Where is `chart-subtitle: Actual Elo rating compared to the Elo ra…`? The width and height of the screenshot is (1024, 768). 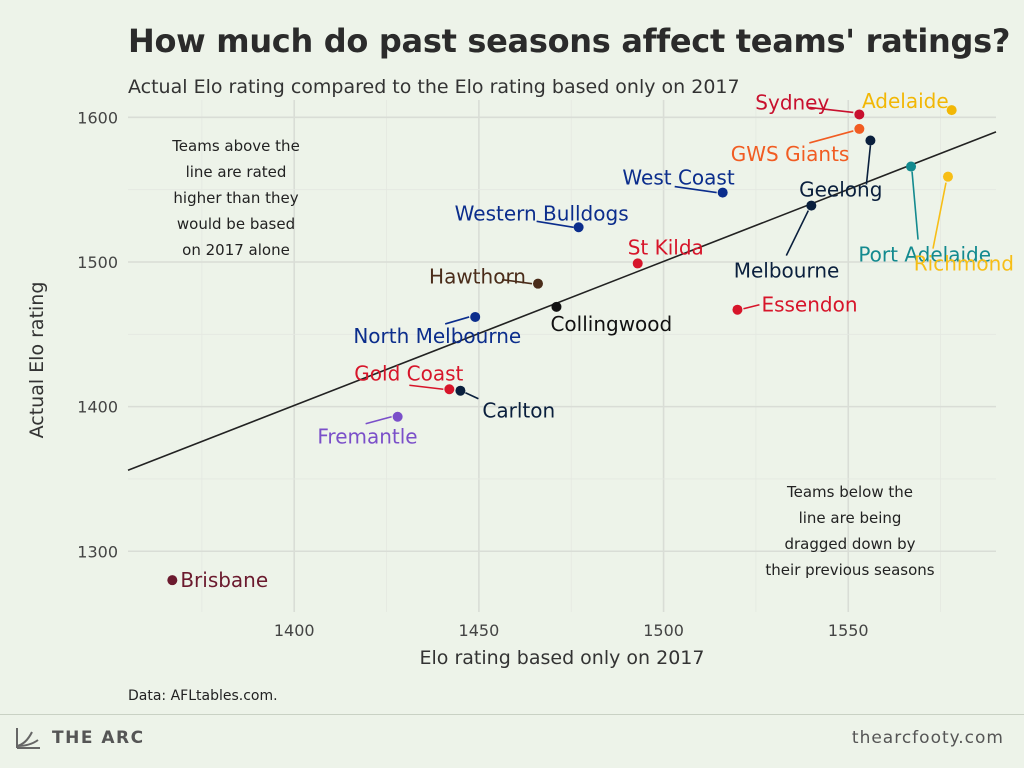 chart-subtitle: Actual Elo rating compared to the Elo ra… is located at coordinates (434, 87).